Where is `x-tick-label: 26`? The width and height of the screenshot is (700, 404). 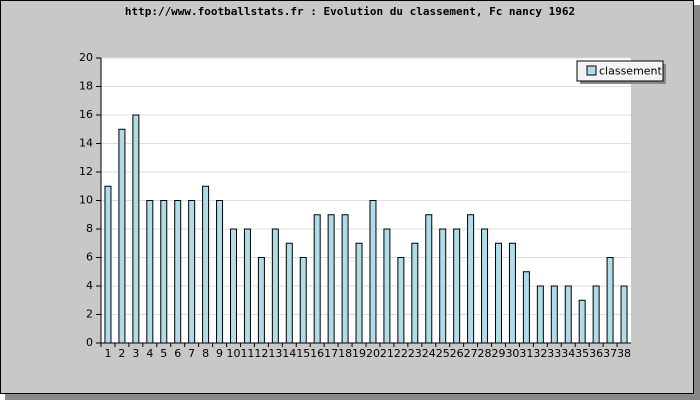 x-tick-label: 26 is located at coordinates (457, 353).